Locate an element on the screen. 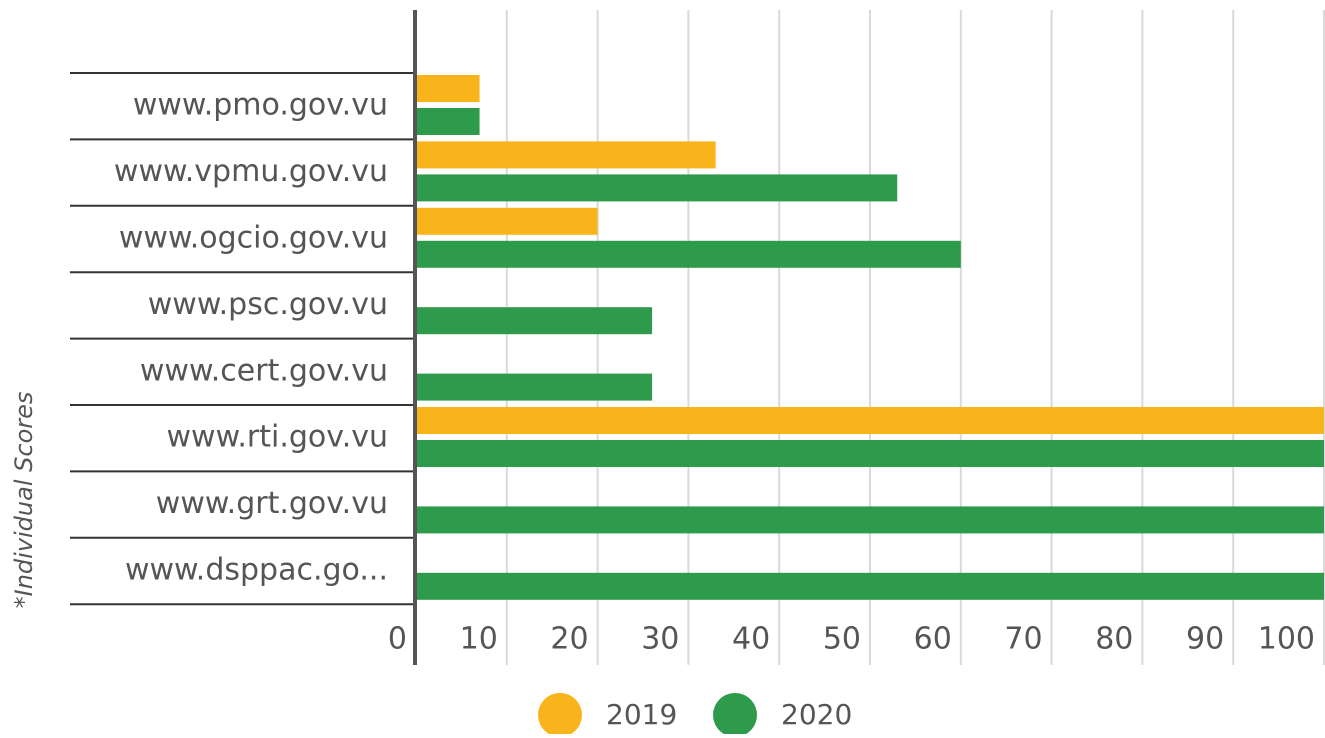 The height and width of the screenshot is (738, 1325). y-tick-label: www.grt.gov.vu is located at coordinates (272, 503).